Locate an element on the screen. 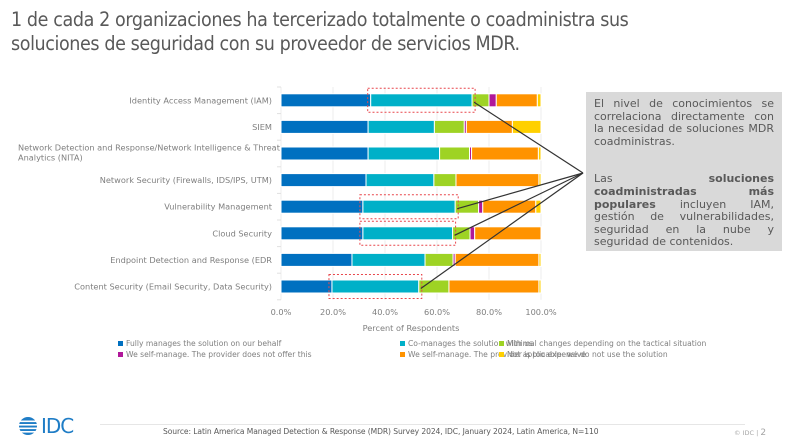  x-tick-label: 40.0% is located at coordinates (385, 312).